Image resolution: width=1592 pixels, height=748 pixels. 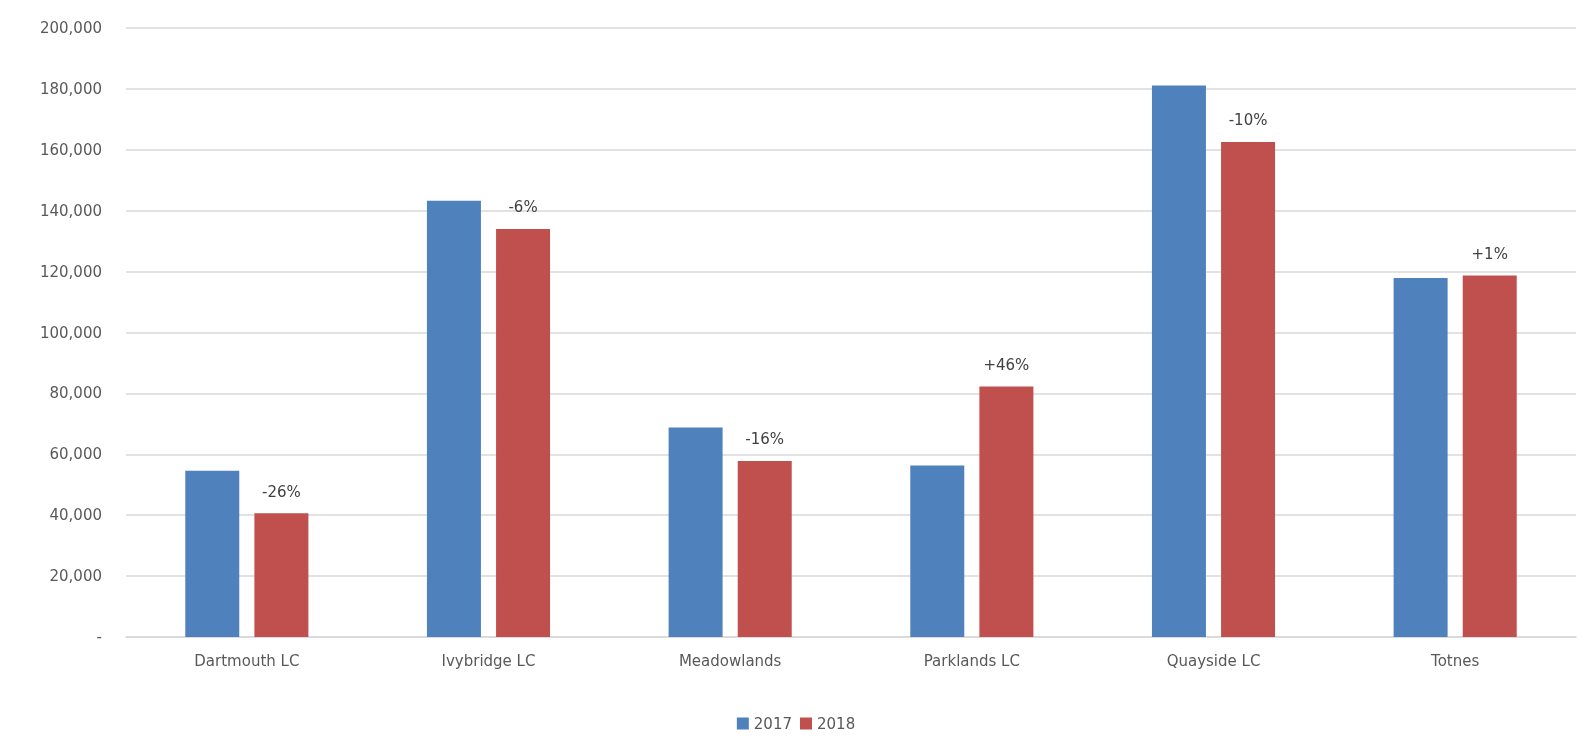 I want to click on x-tick-label: Quayside LC, so click(x=1213, y=660).